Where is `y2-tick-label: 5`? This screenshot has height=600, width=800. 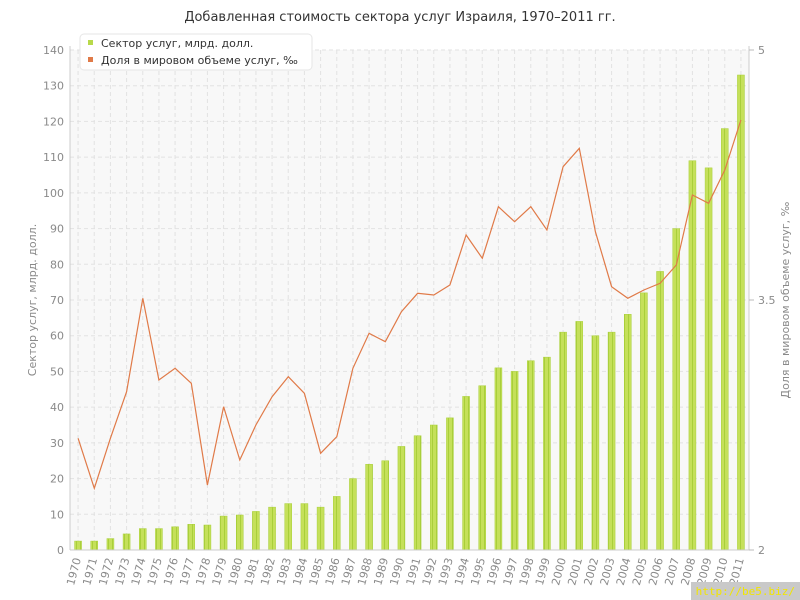
y2-tick-label: 5 is located at coordinates (761, 50).